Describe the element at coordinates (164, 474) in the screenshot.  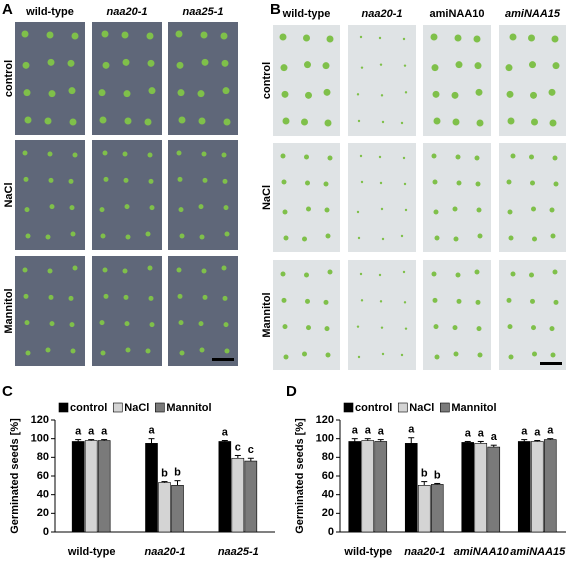
I see `significance-letter: b` at that location.